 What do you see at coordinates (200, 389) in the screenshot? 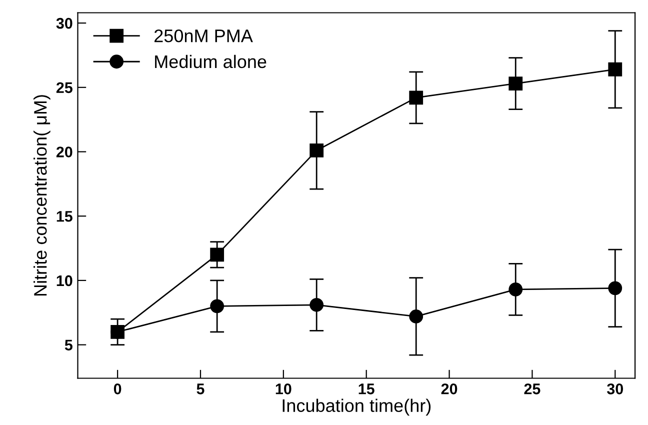
I see `x-tick-label: 5` at bounding box center [200, 389].